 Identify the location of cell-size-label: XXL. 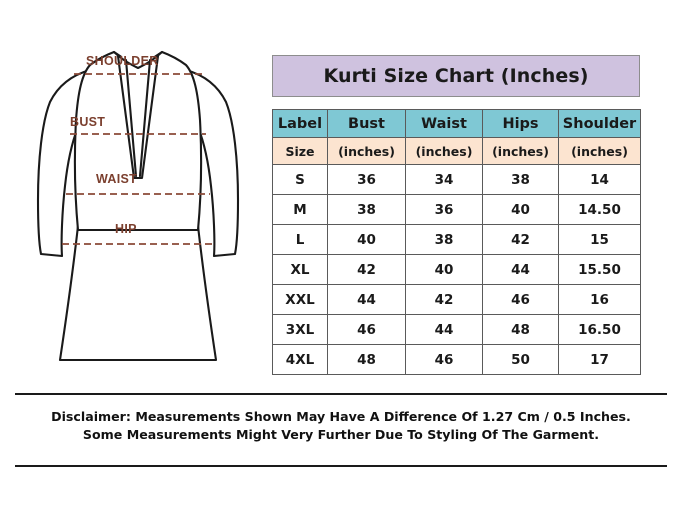
(300, 299).